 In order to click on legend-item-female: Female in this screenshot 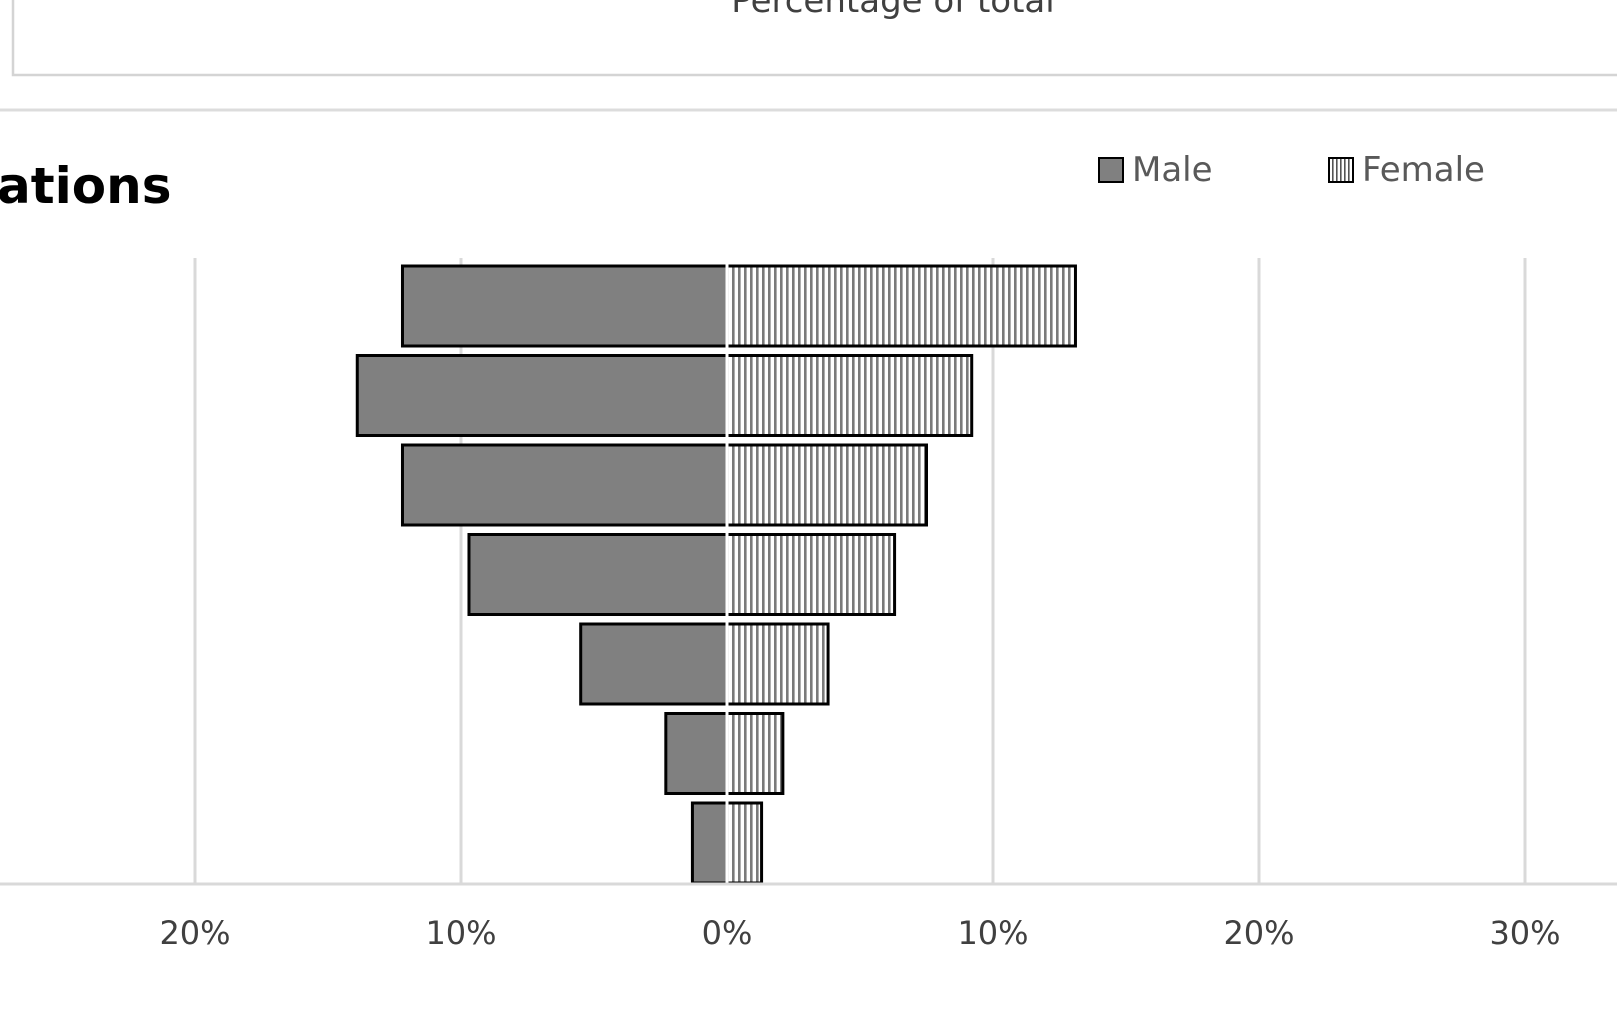, I will do `click(1406, 170)`.